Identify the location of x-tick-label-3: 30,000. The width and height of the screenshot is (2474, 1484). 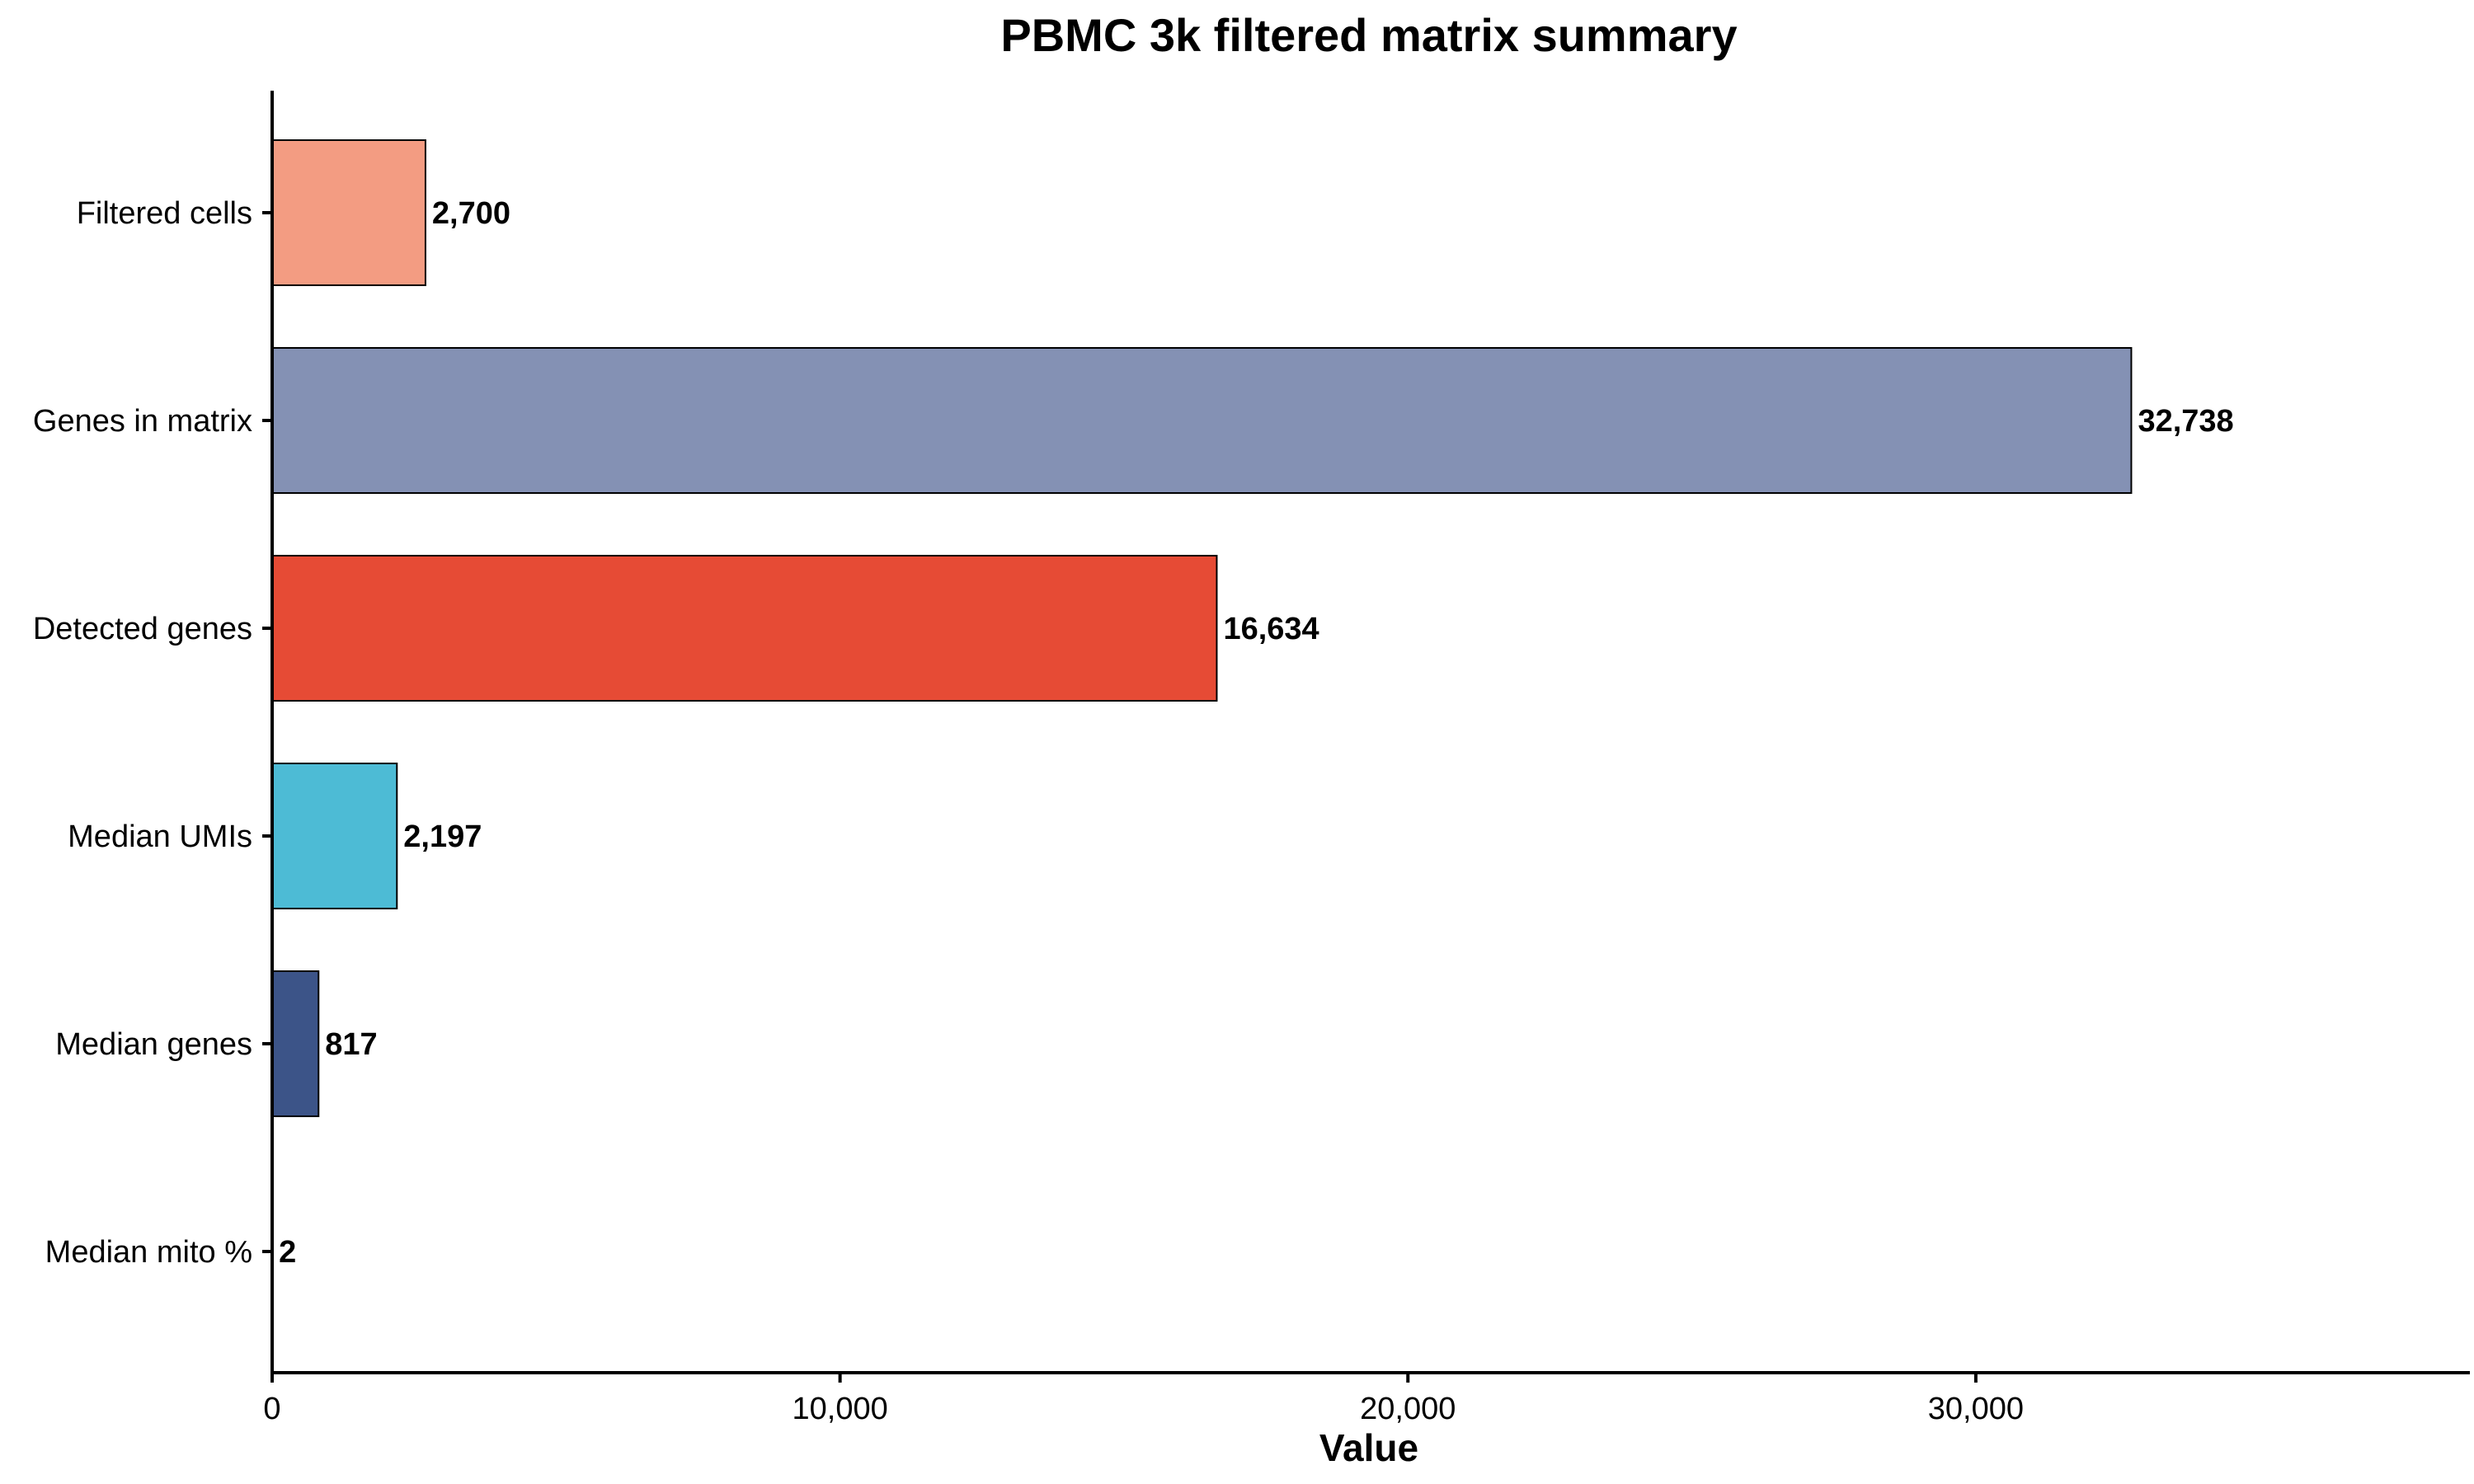
(1976, 1409).